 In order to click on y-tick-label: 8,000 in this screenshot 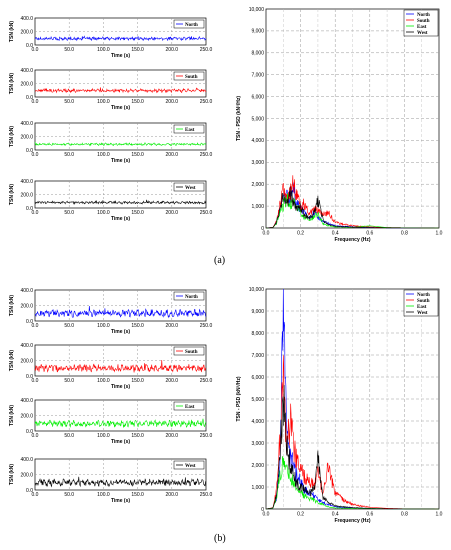, I will do `click(257, 54)`.